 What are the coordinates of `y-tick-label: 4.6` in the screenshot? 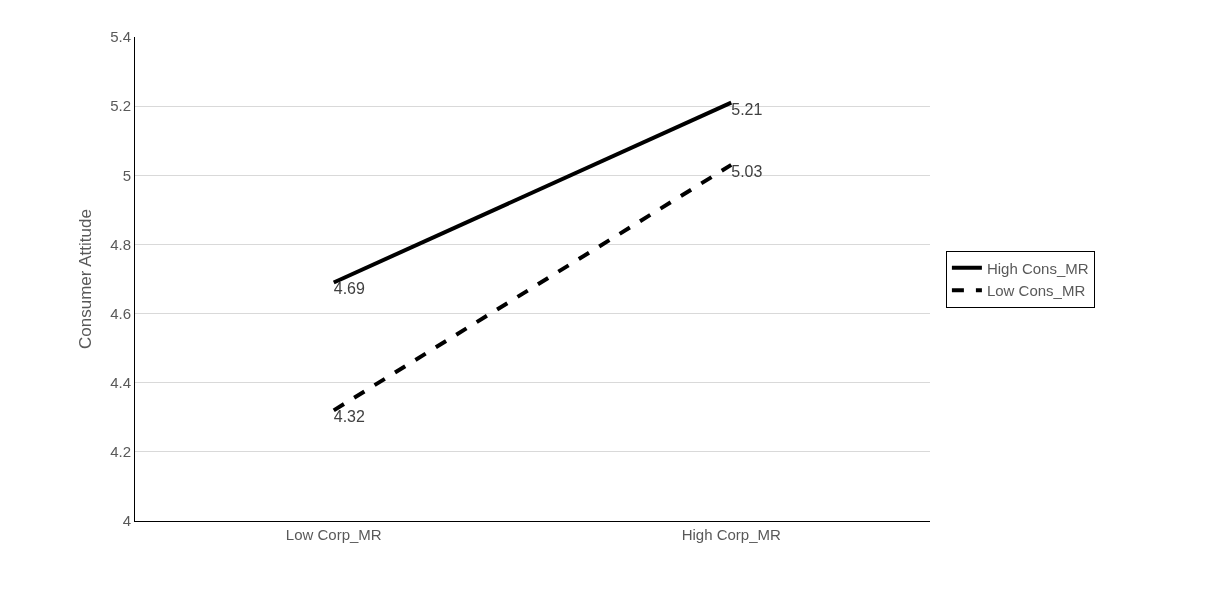 It's located at (120, 313).